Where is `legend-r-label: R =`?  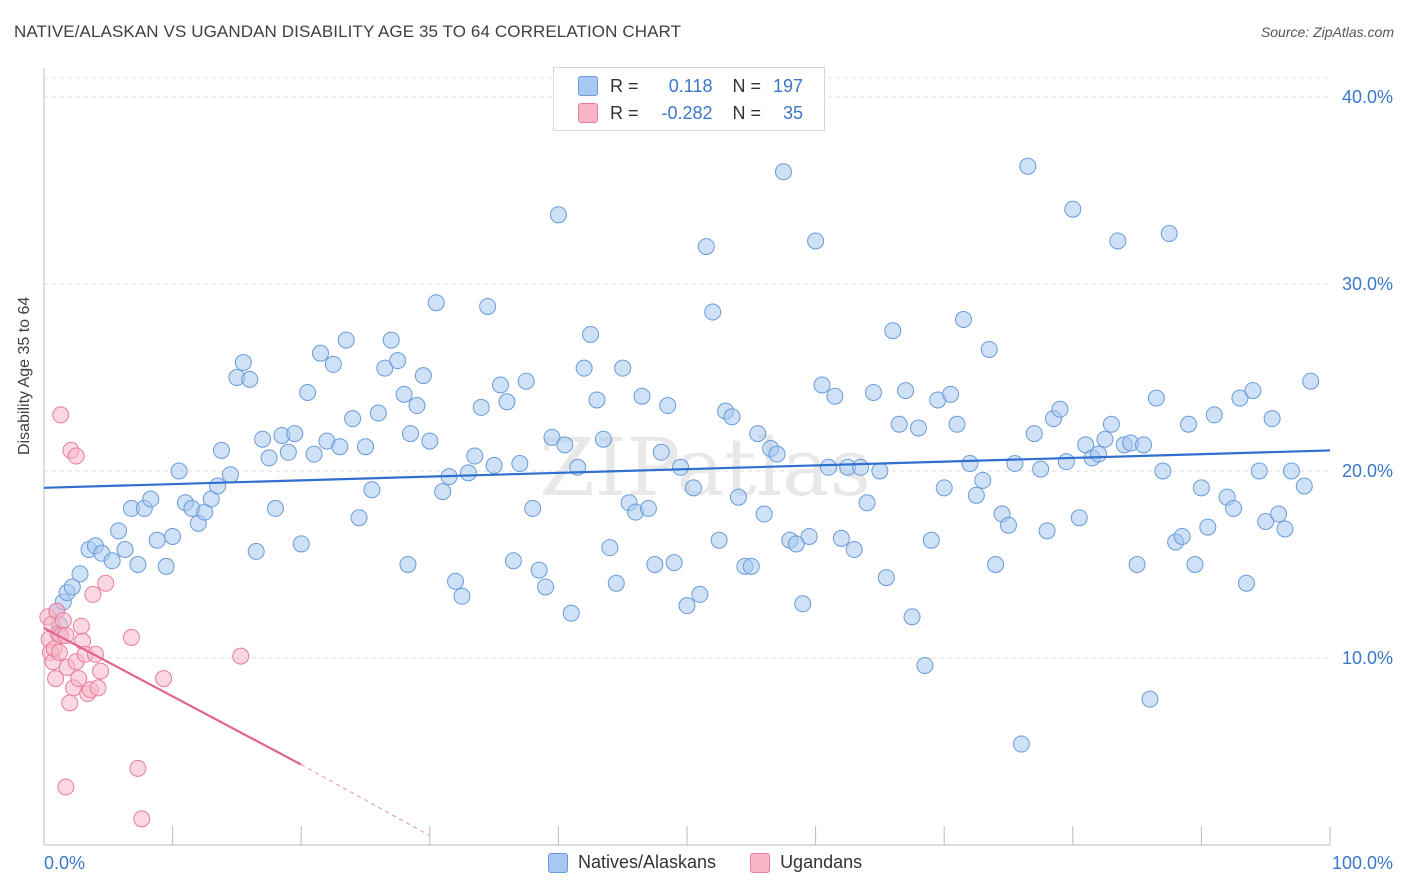
legend-r-label: R = is located at coordinates (624, 85).